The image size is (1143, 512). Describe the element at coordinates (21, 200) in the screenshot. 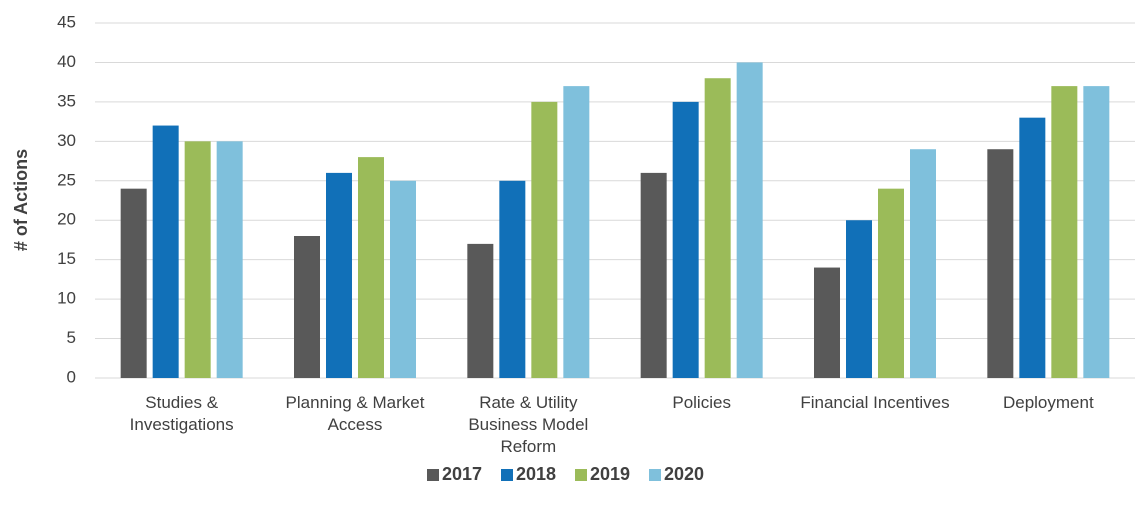

I see `y-axis-label: # of Actions` at that location.